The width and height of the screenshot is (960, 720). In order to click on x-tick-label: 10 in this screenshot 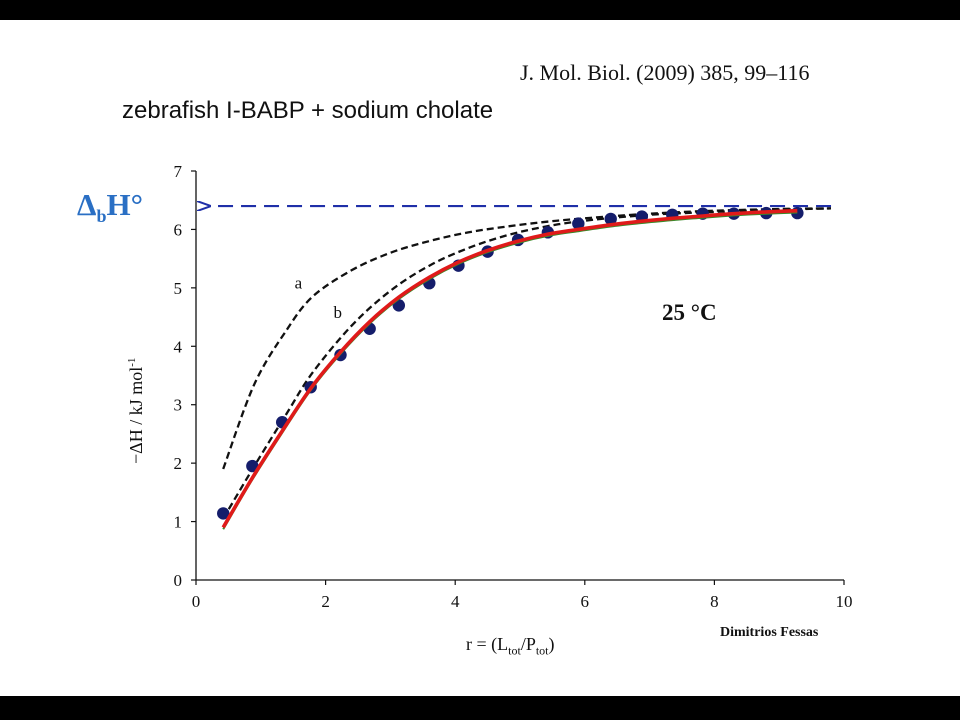, I will do `click(844, 601)`.